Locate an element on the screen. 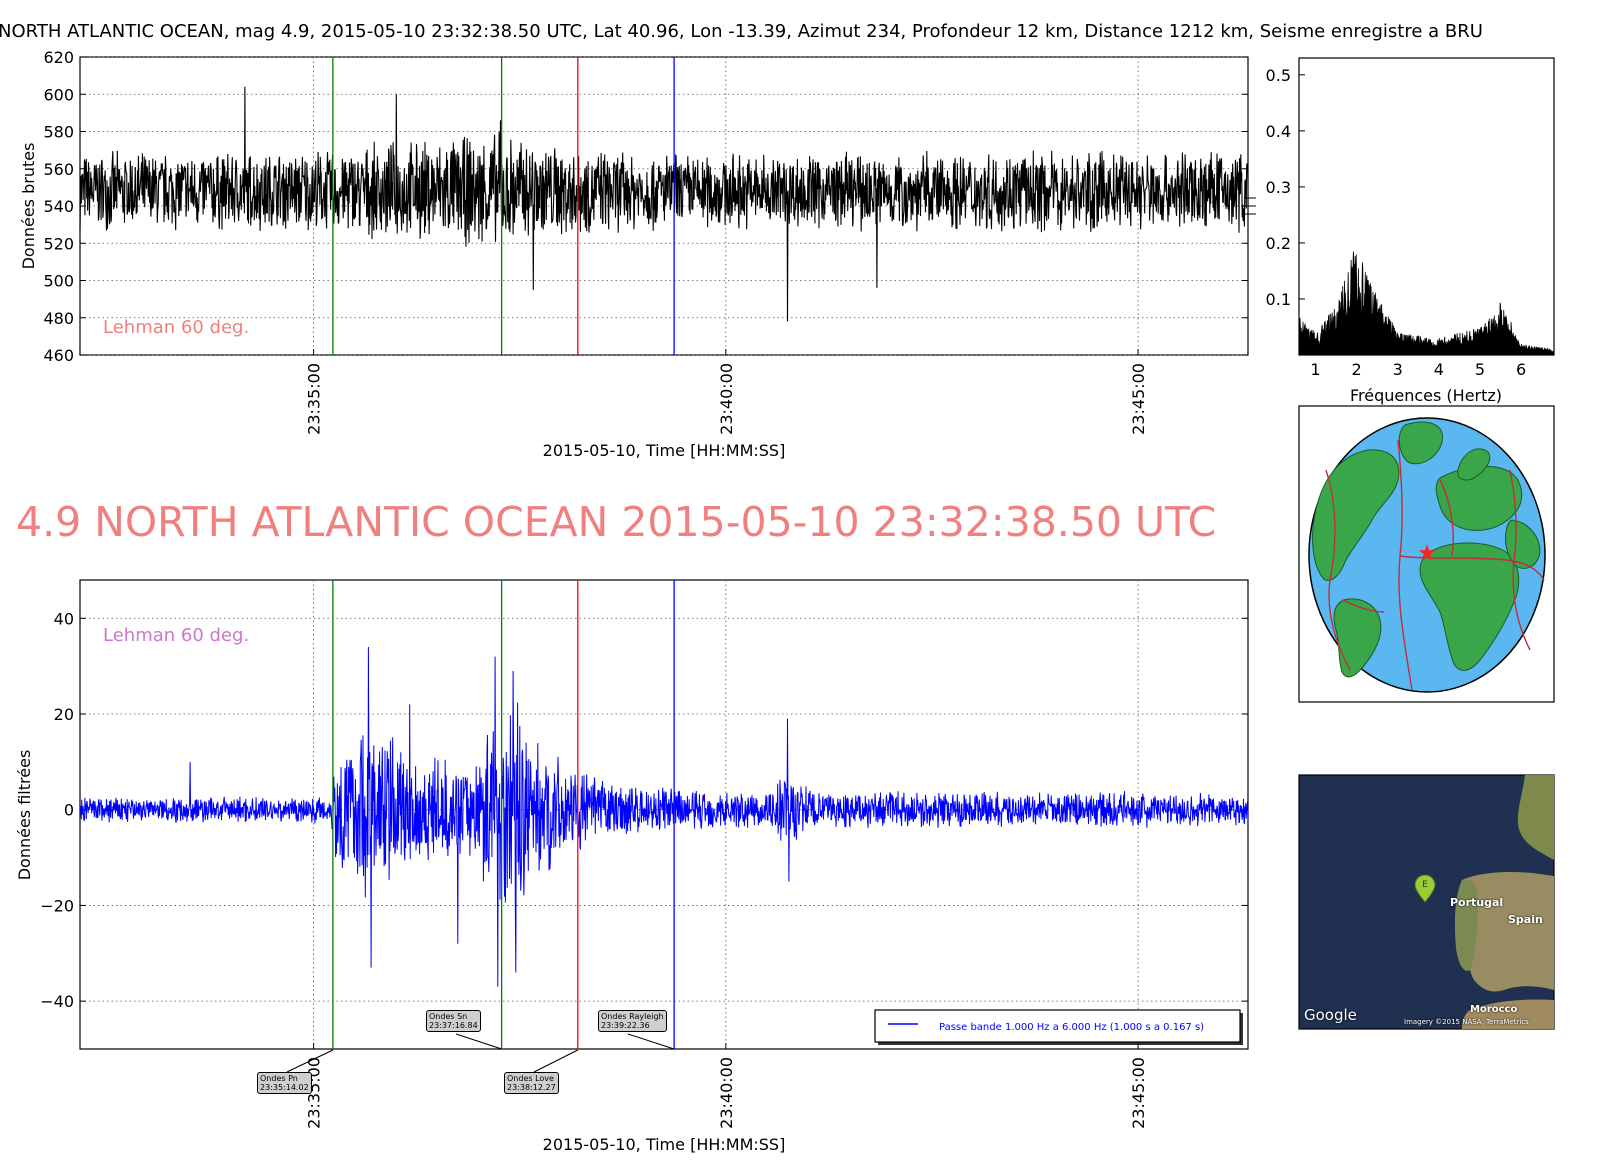  satellite-marker-icon: E is located at coordinates (1425, 888).